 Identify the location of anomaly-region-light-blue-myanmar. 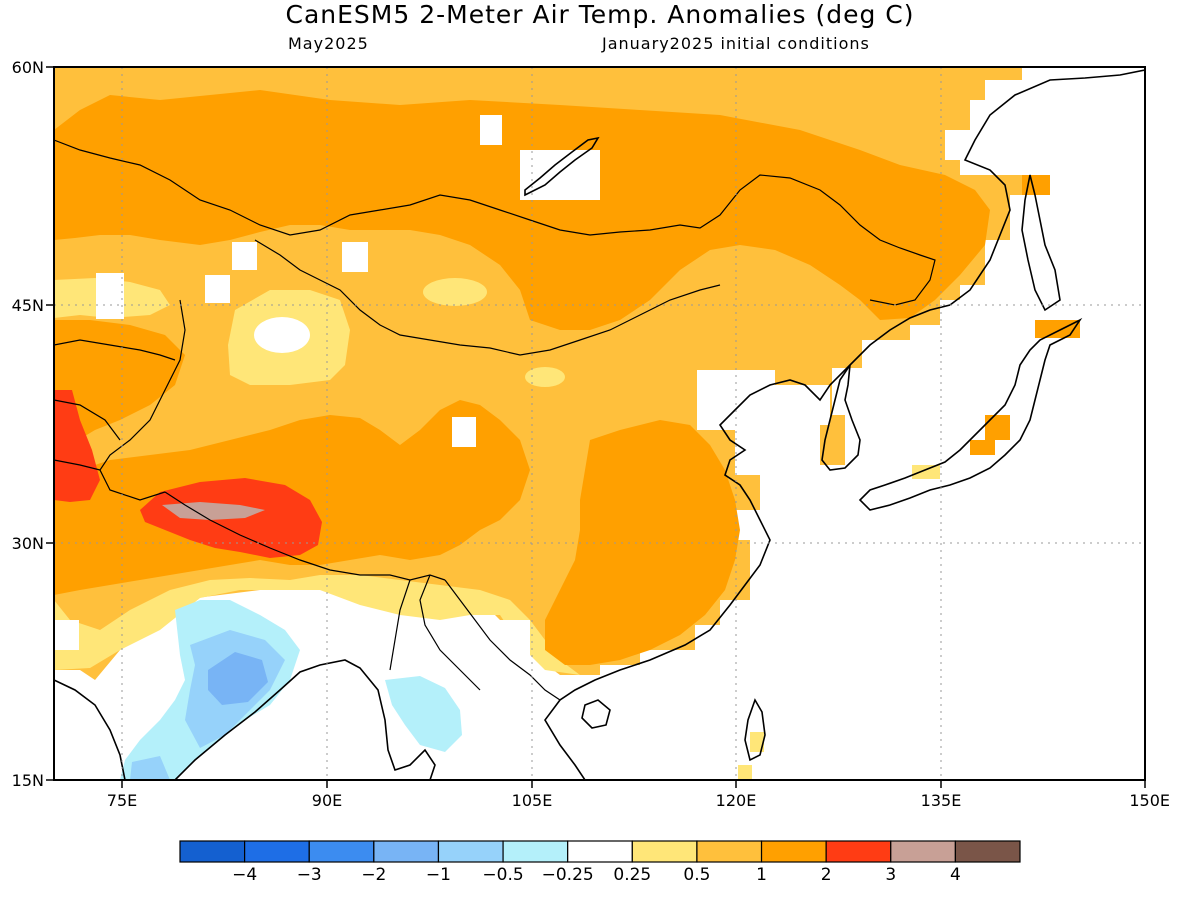
(423, 714).